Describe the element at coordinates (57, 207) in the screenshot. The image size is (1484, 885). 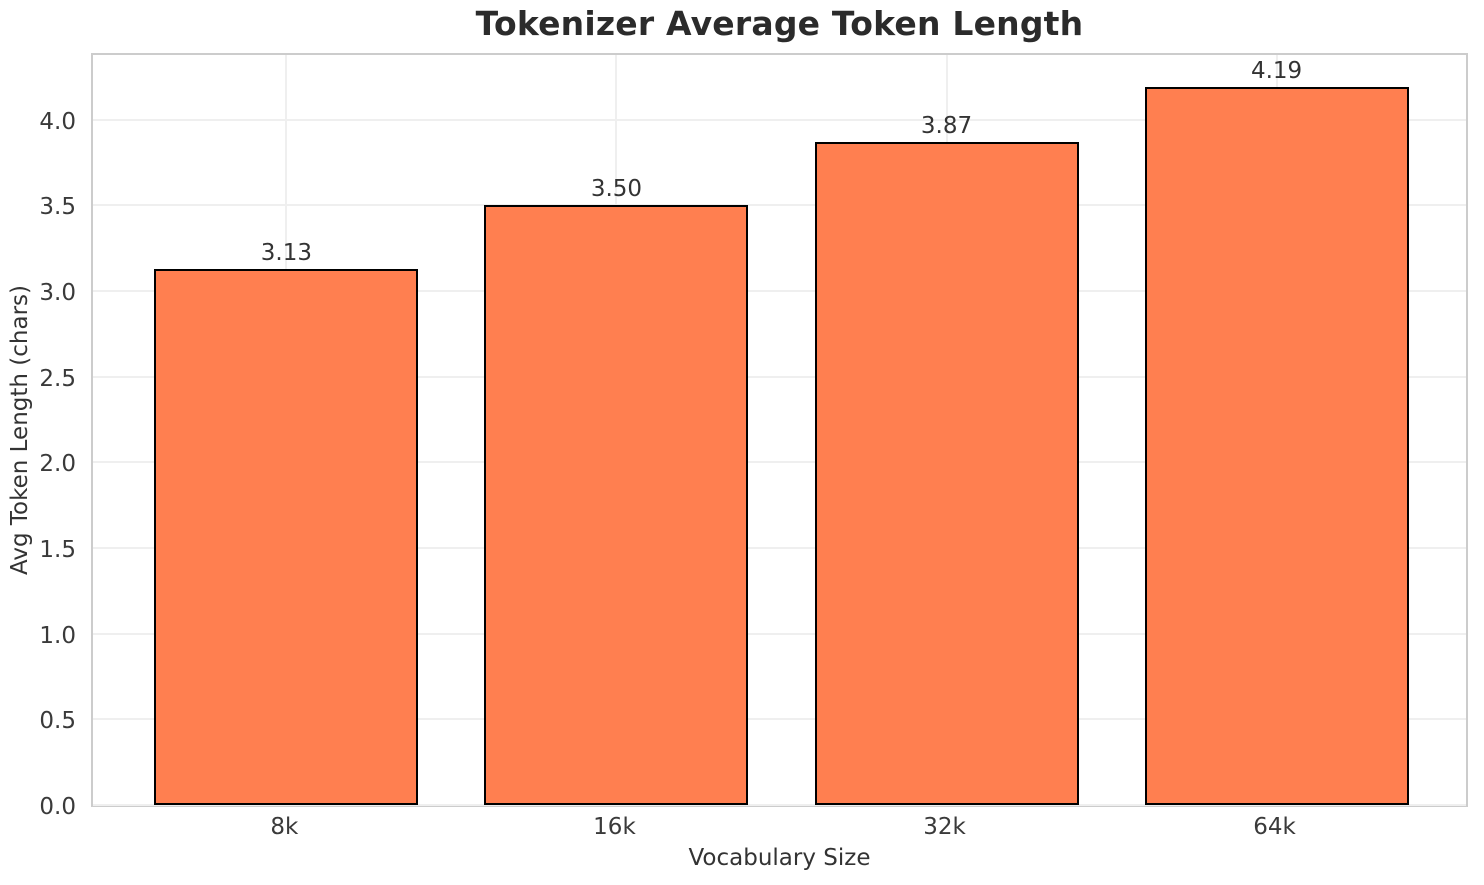
I see `y-tick-label: 3.5` at that location.